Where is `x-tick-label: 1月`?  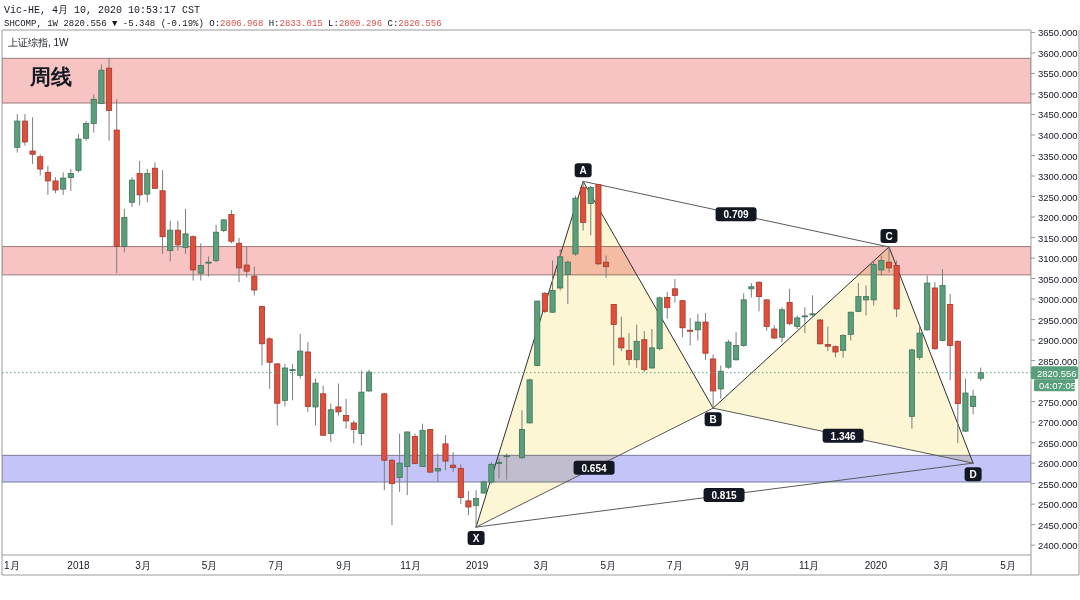
x-tick-label: 1月 is located at coordinates (12, 565).